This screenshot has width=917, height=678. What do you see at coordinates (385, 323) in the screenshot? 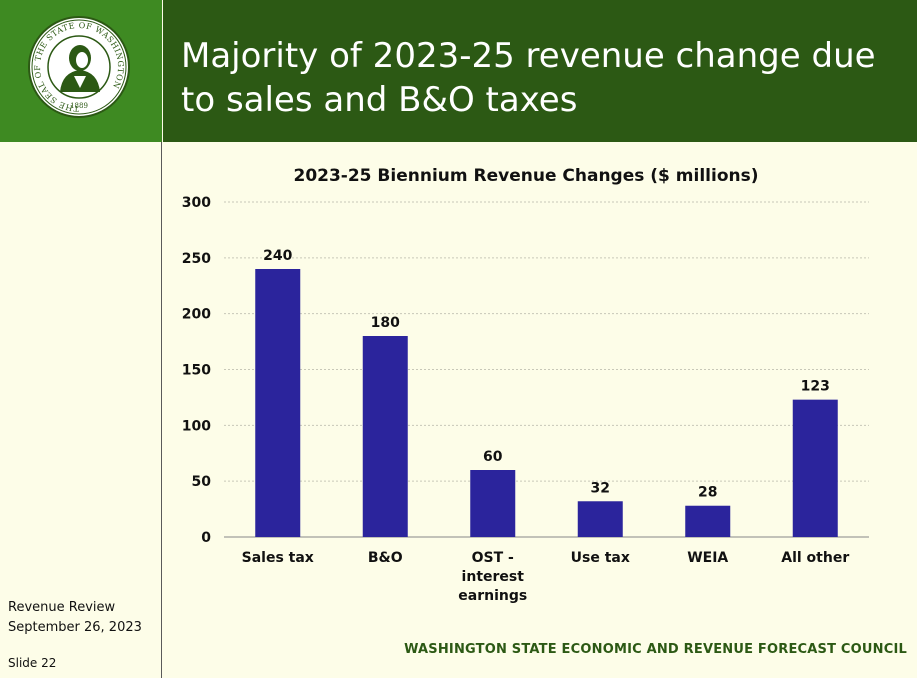
I see `data-label: 180` at bounding box center [385, 323].